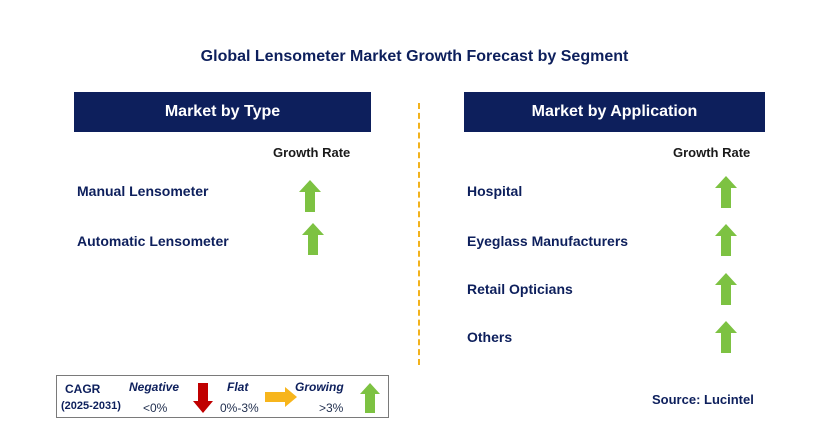  Describe the element at coordinates (222, 112) in the screenshot. I see `market-by-type-header: Market by Type` at that location.